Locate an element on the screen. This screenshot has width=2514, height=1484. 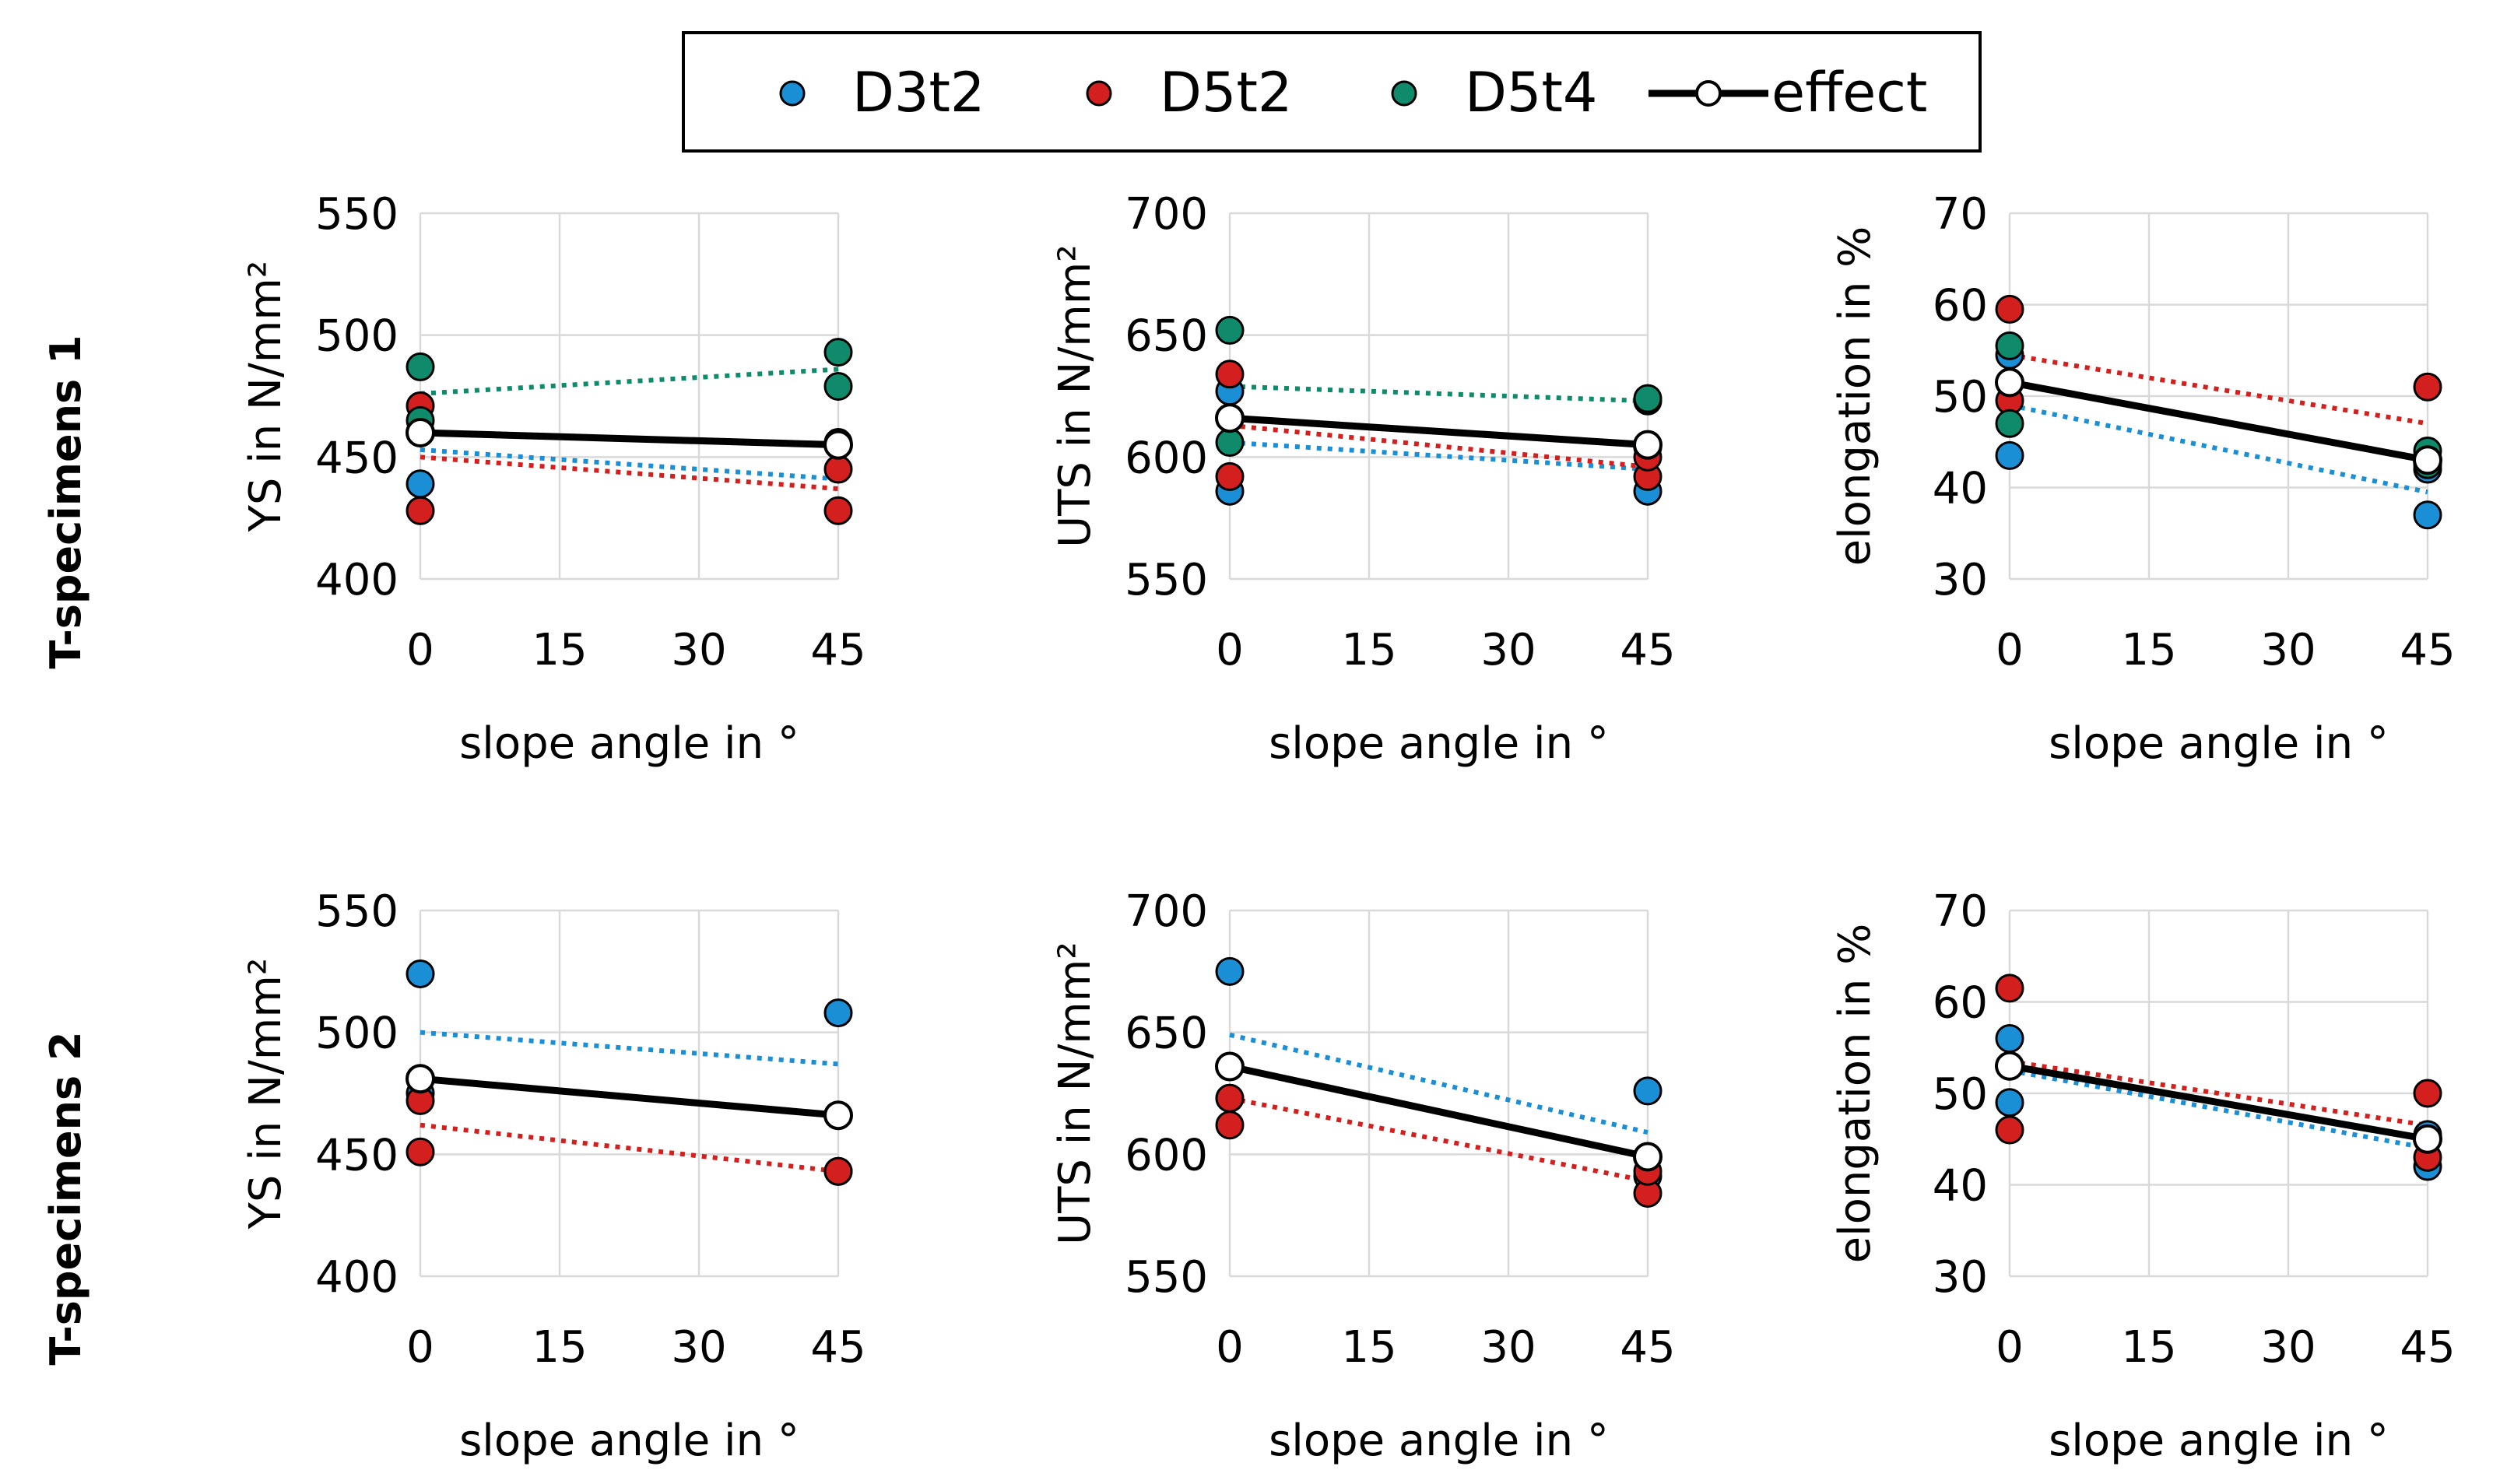
legend-item-d5t4: D5t4 is located at coordinates (1494, 93).